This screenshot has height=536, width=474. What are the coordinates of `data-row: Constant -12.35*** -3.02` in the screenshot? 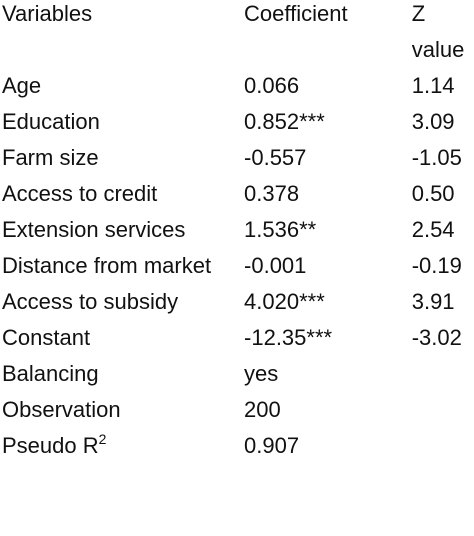 It's located at (237, 338).